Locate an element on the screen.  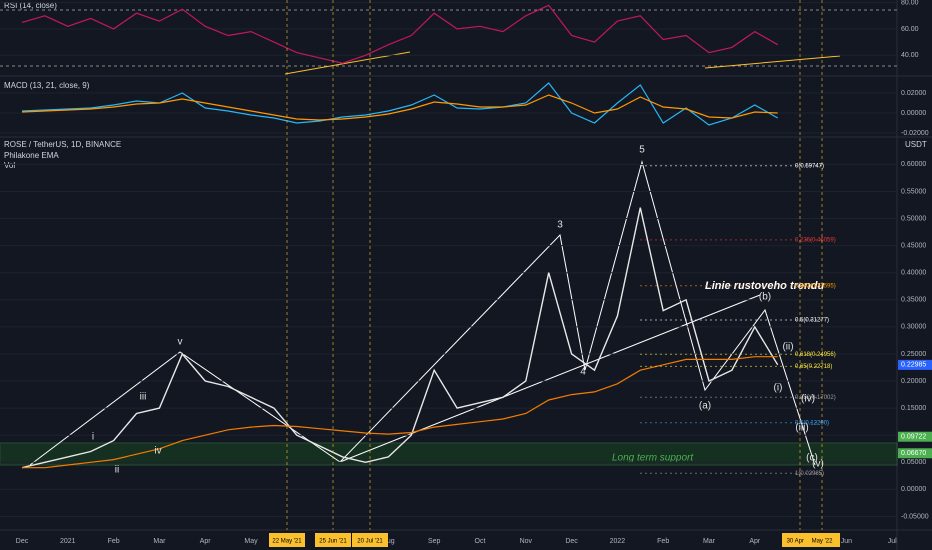
price-title: ROSE / TetherUS, 1D, BINANCE is located at coordinates (62, 144).